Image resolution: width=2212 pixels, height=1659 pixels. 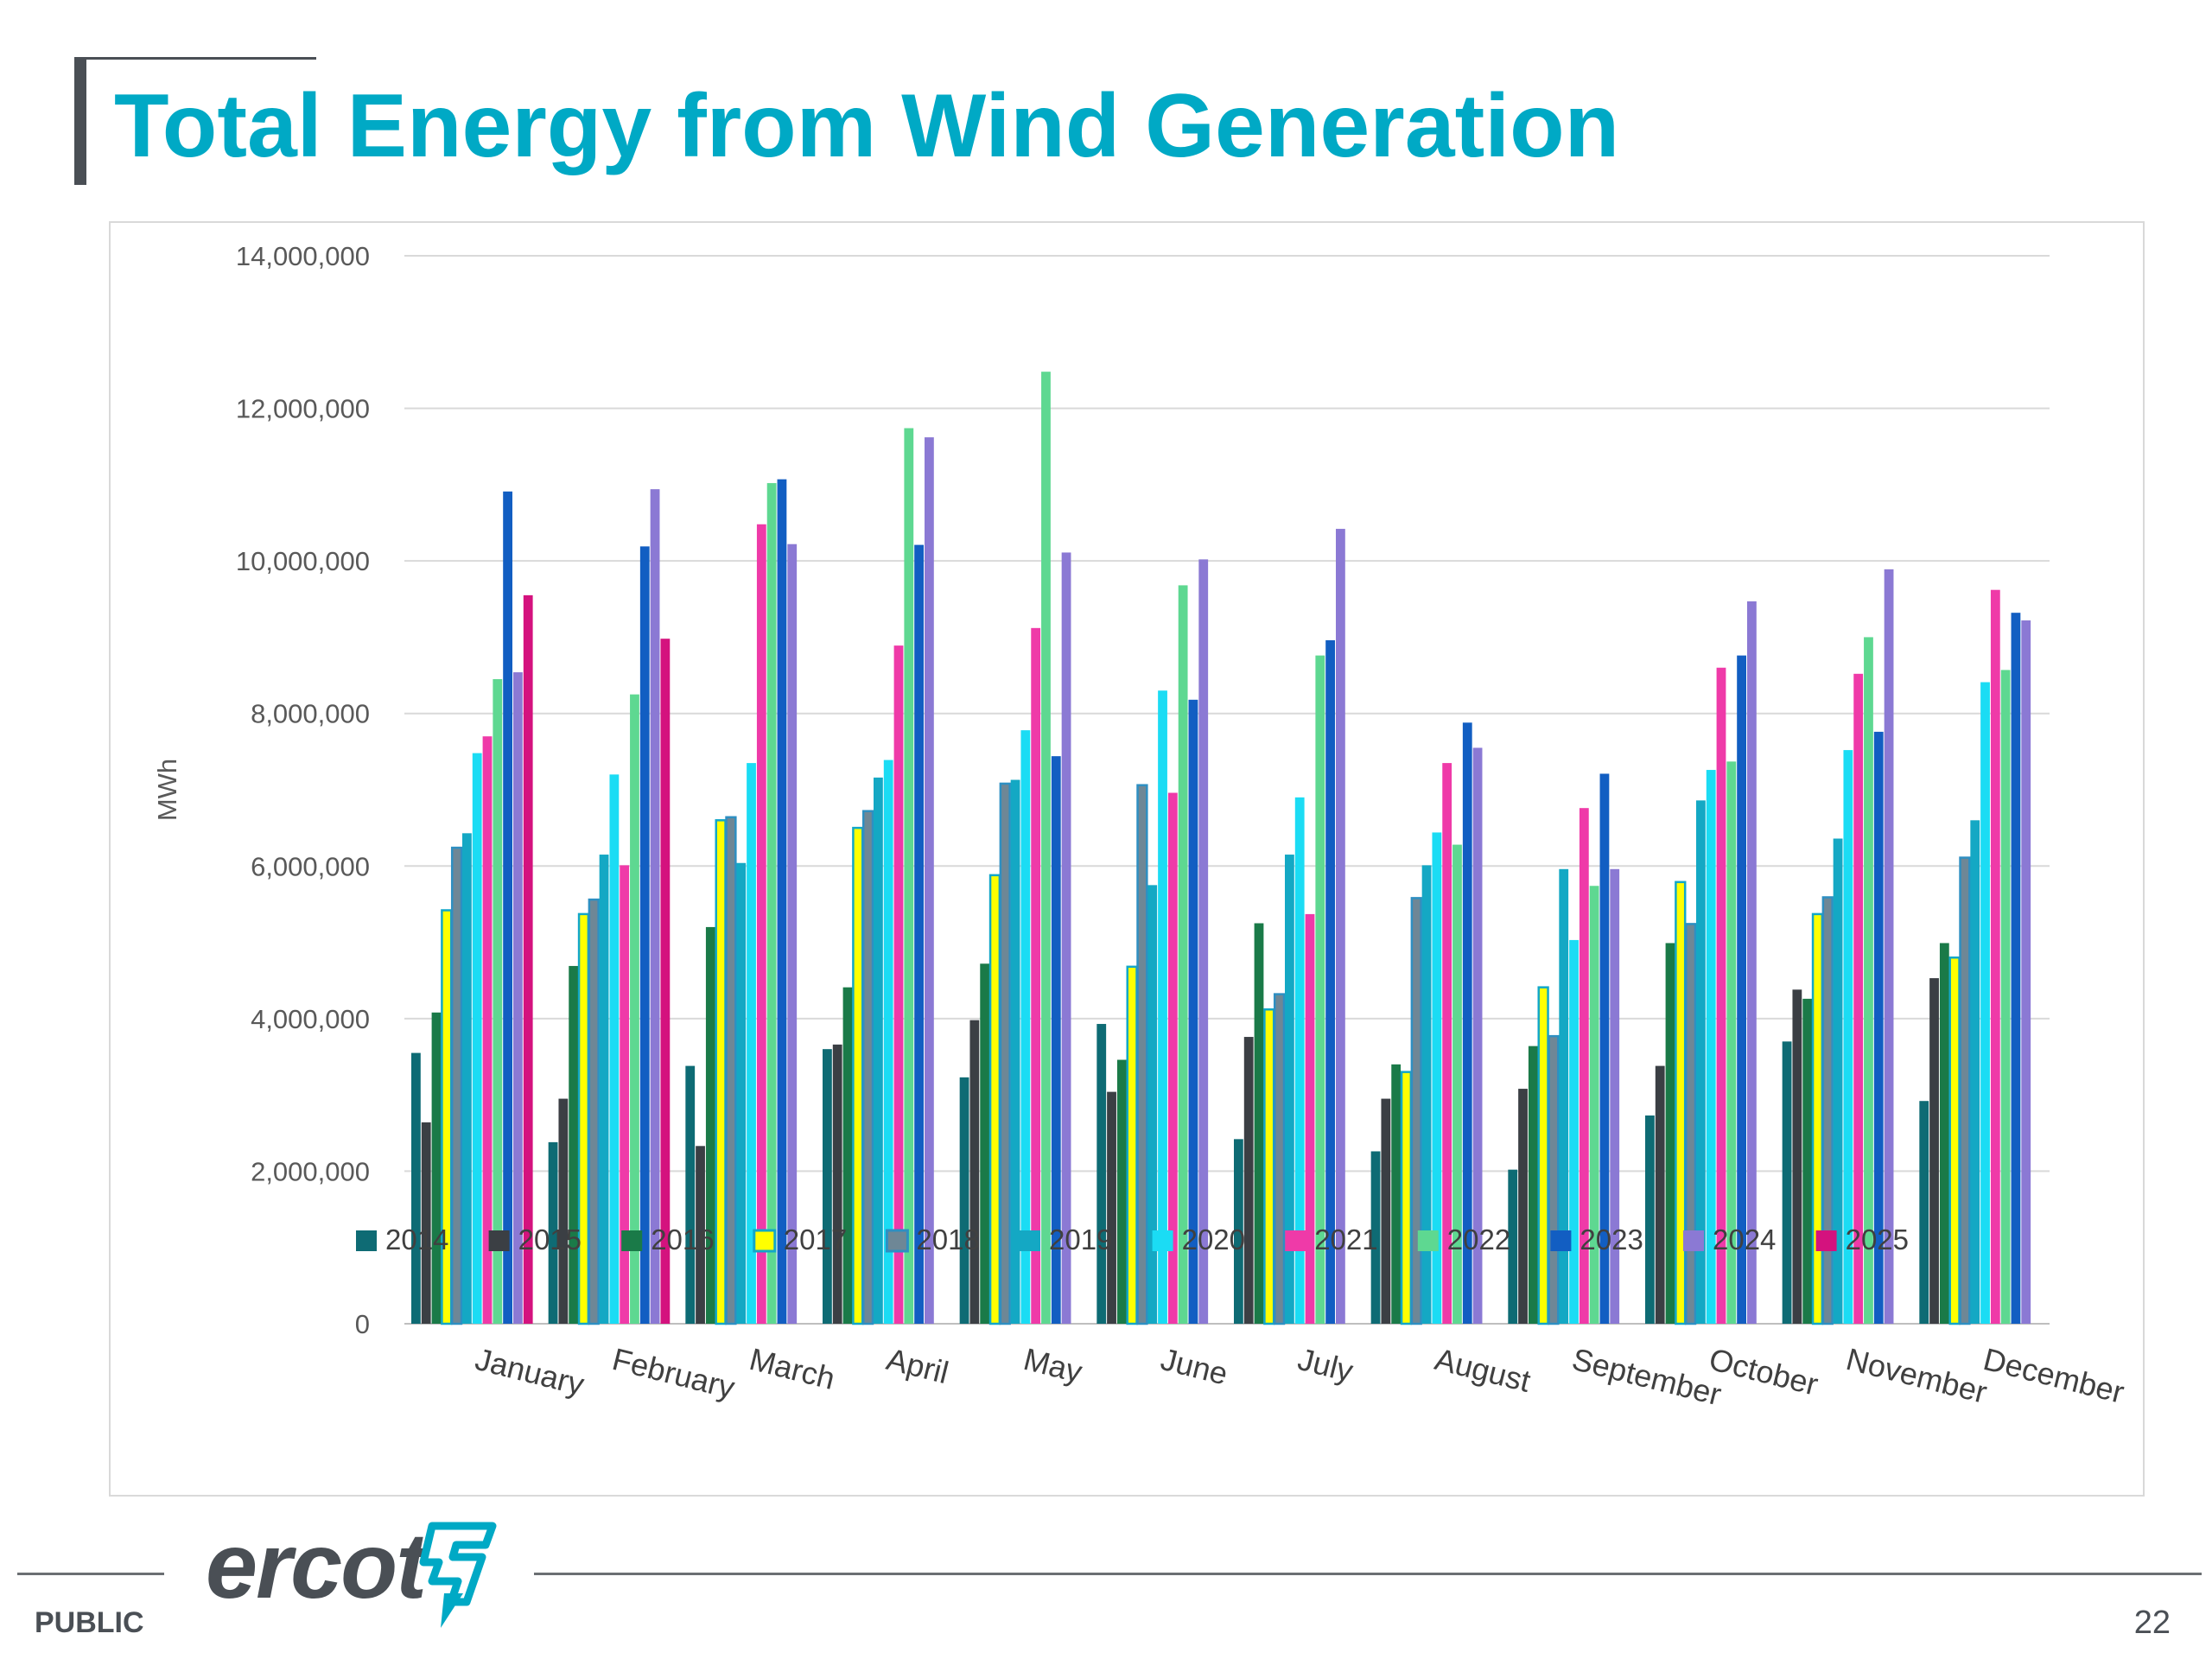 What do you see at coordinates (310, 1171) in the screenshot?
I see `y-tick-label: 2,000,000` at bounding box center [310, 1171].